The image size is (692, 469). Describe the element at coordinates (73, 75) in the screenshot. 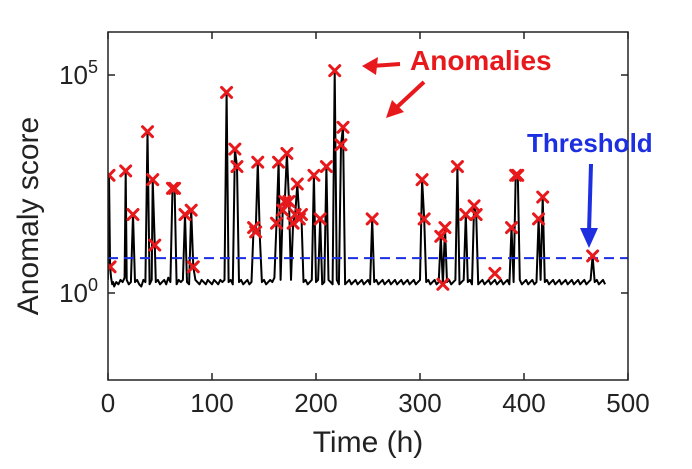

I see `y-tick-base: 10` at that location.